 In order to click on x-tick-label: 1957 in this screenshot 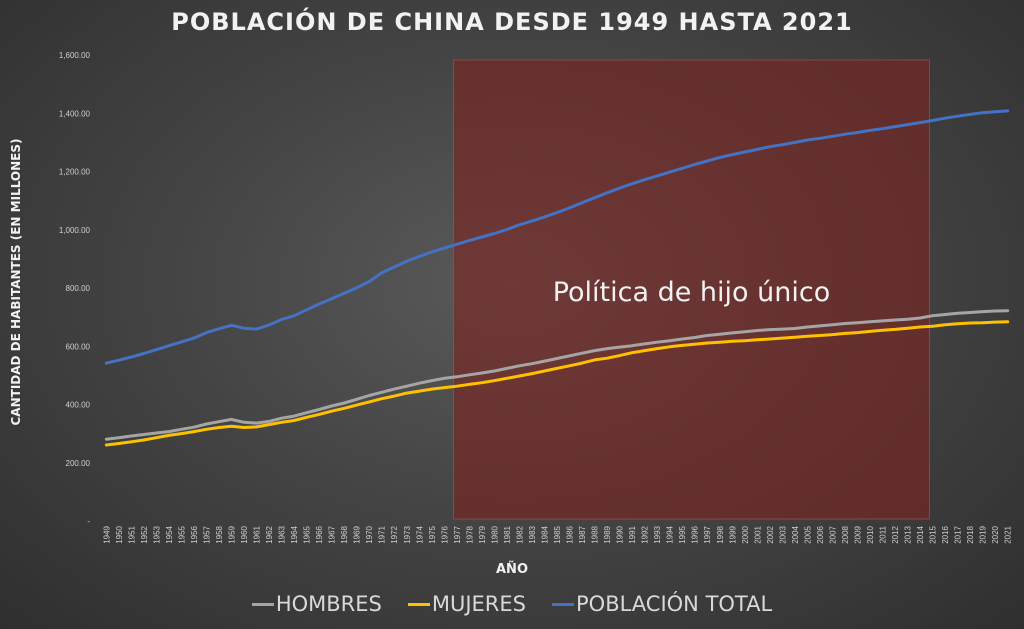, I will do `click(206, 534)`.